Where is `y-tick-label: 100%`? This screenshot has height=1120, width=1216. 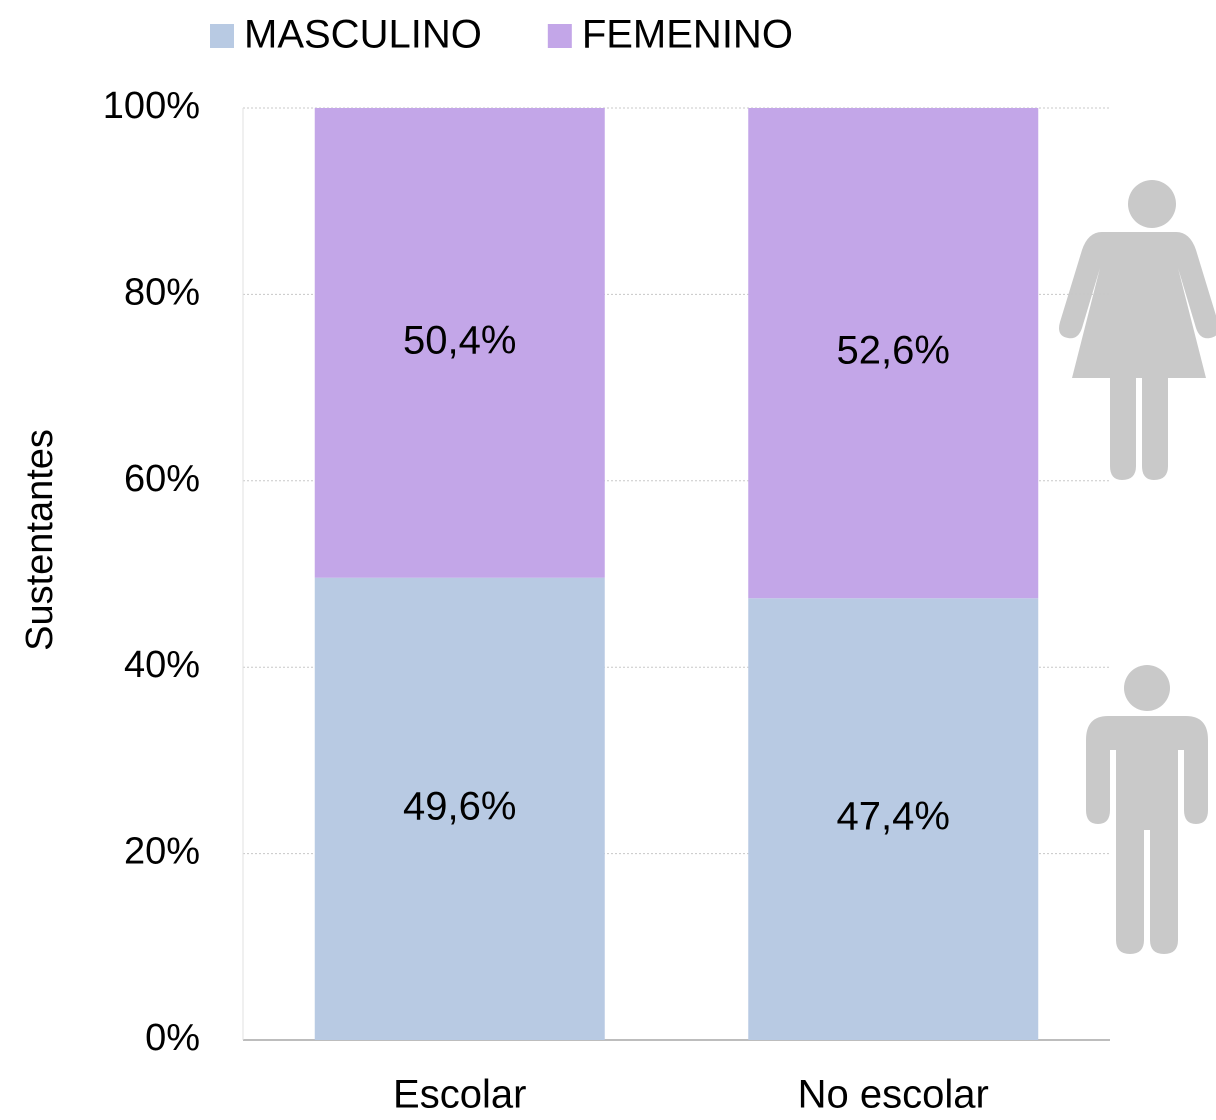
y-tick-label: 100% is located at coordinates (151, 106).